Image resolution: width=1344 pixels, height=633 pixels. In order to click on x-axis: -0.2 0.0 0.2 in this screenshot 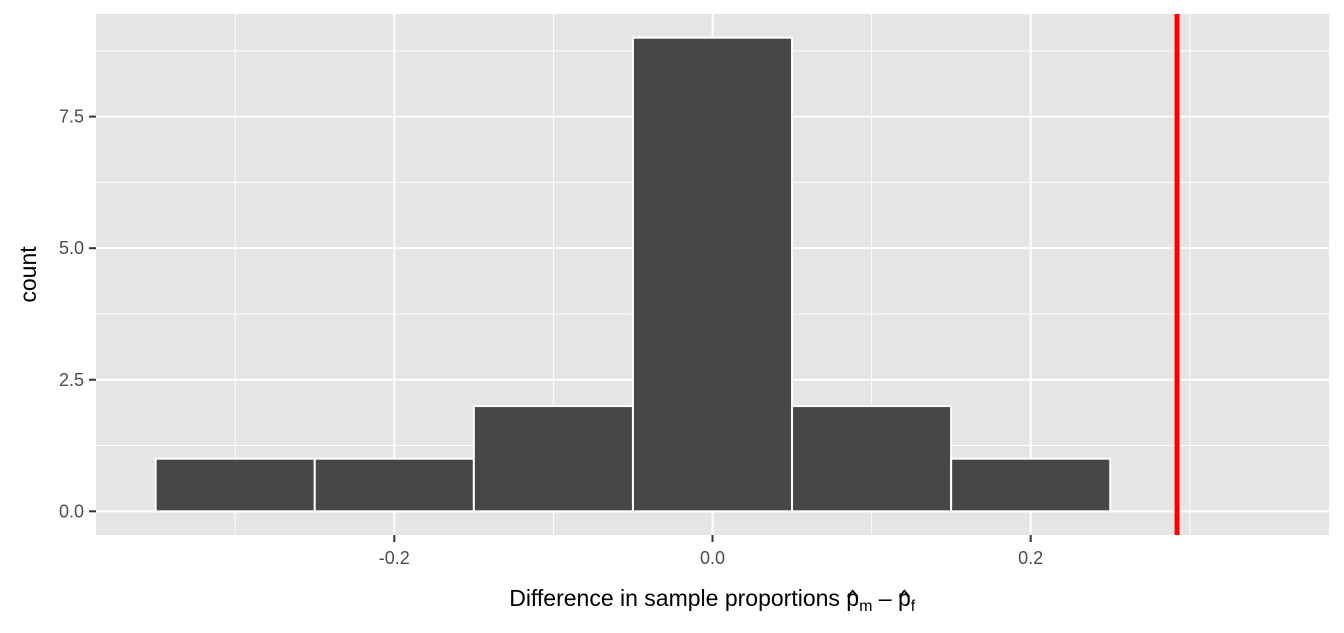, I will do `click(711, 551)`.